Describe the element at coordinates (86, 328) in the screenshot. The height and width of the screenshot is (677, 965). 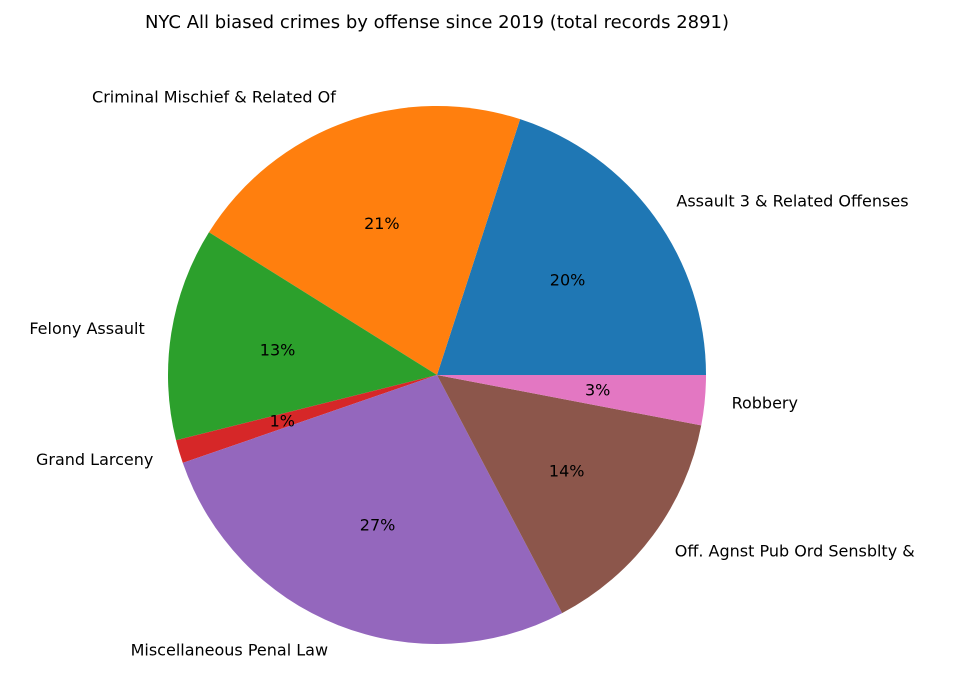
I see `slice-label-felony-assault: Felony Assault` at that location.